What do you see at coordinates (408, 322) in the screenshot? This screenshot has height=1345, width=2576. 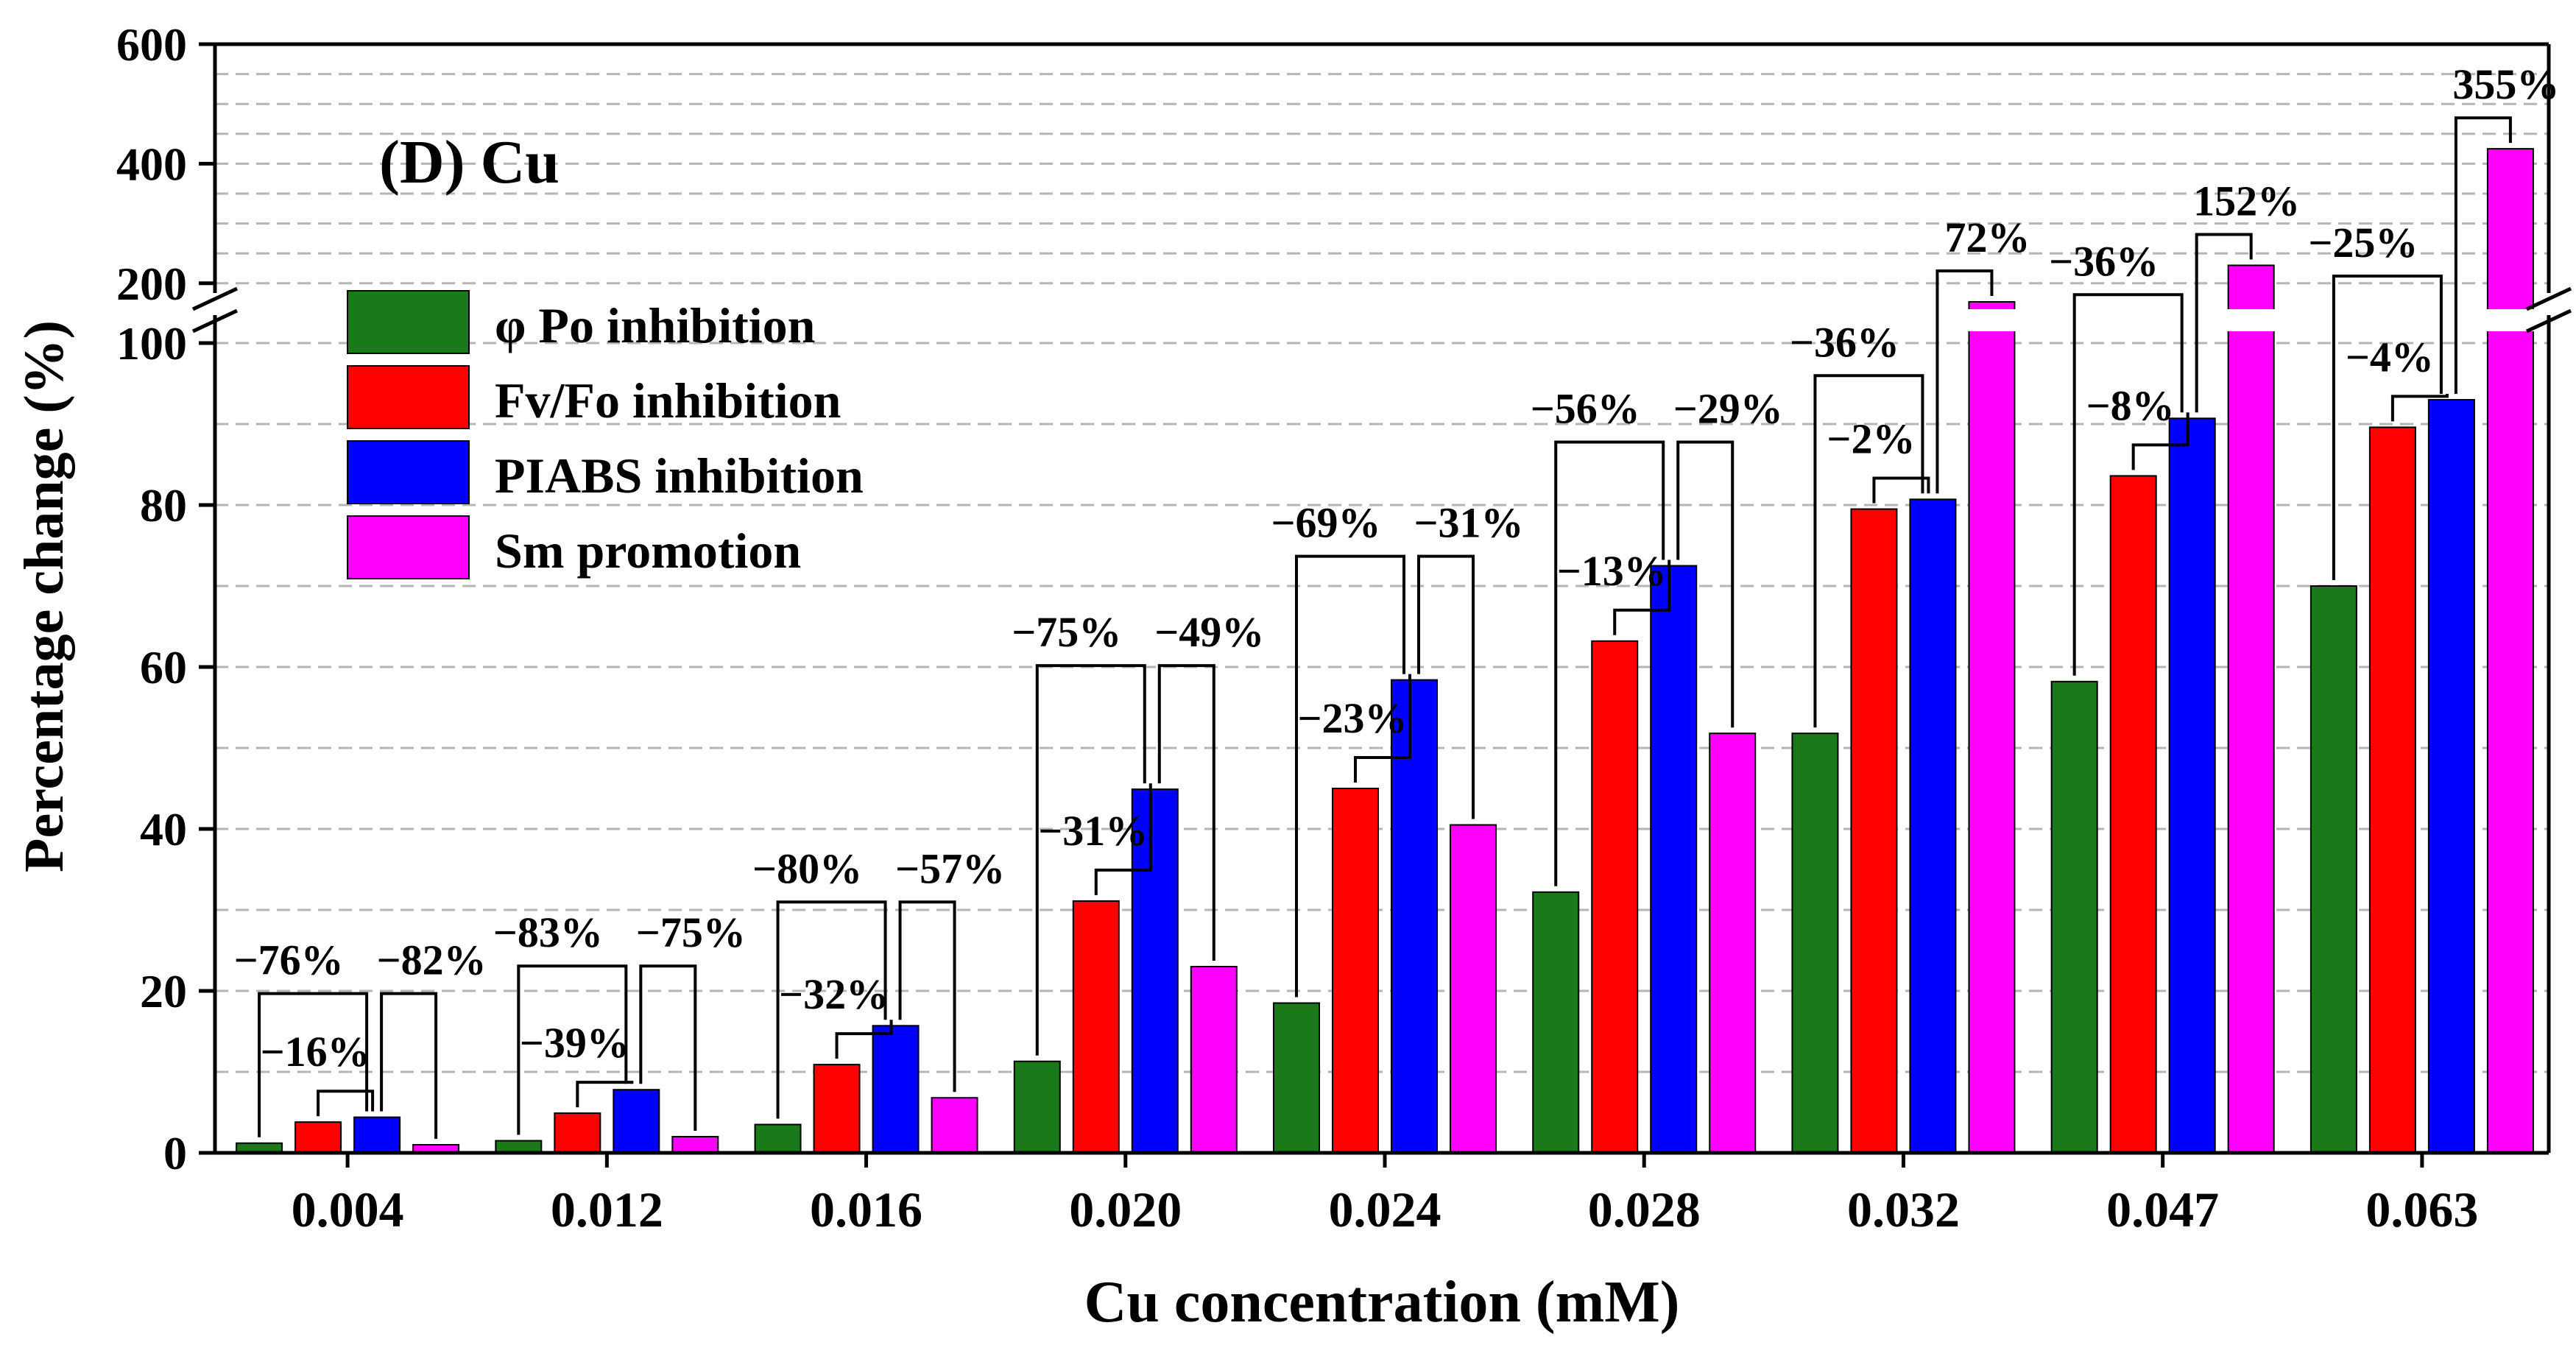 I see `legend-swatch-phi-po` at bounding box center [408, 322].